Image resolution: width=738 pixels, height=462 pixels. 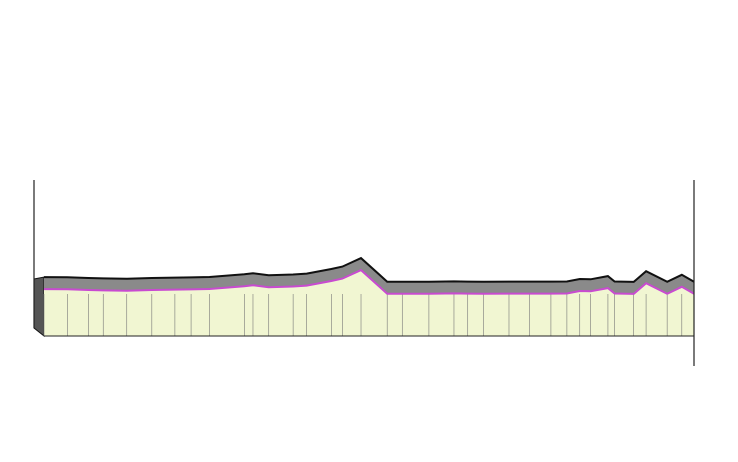 What do you see at coordinates (369, 269) in the screenshot?
I see `profile-top-line` at bounding box center [369, 269].